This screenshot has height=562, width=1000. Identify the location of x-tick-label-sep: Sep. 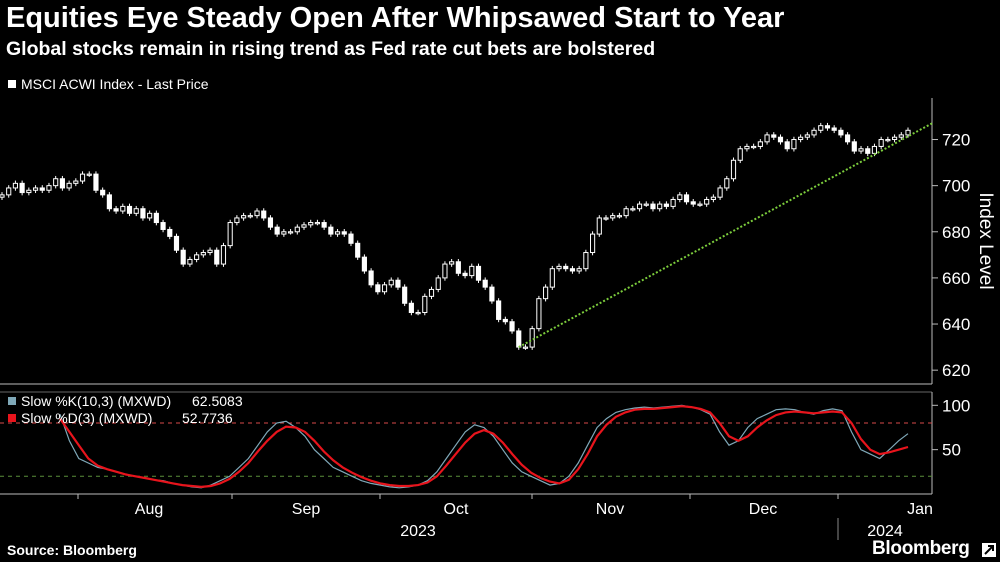
(306, 509).